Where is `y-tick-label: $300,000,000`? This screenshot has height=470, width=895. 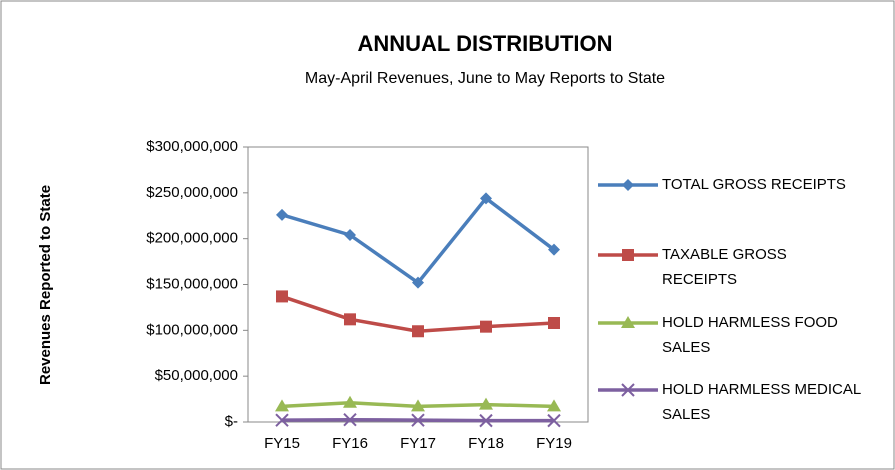
y-tick-label: $300,000,000 is located at coordinates (192, 146).